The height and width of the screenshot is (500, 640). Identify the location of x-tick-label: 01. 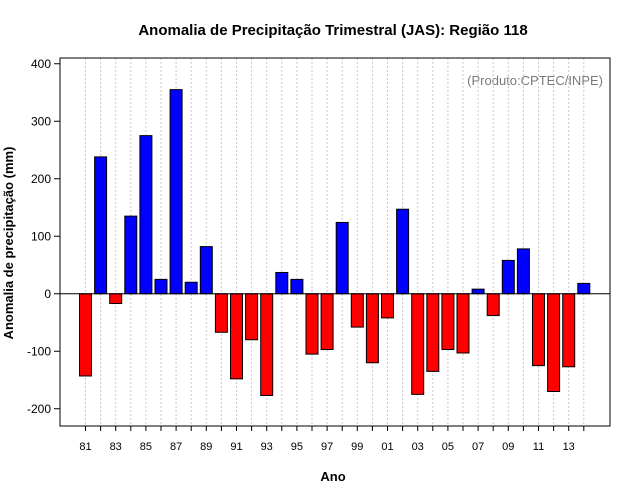
(387, 447).